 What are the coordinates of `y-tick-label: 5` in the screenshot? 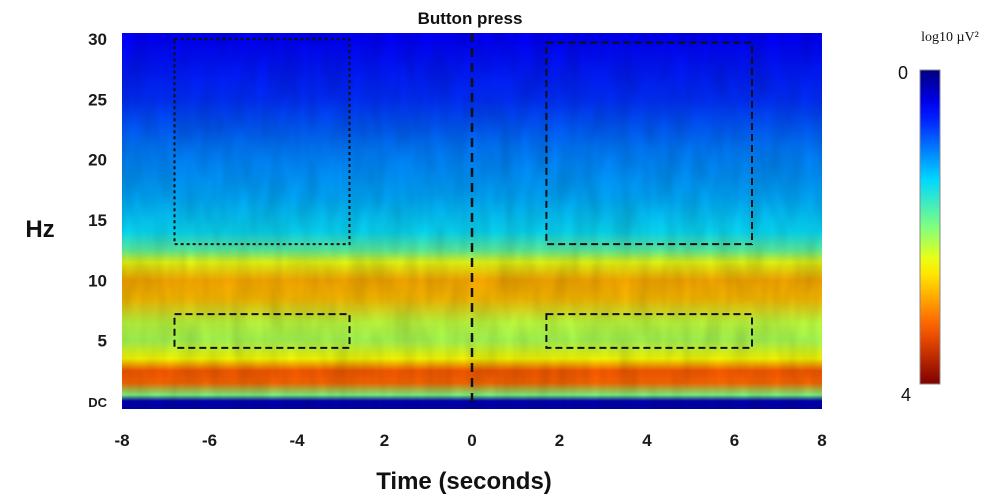 It's located at (102, 341).